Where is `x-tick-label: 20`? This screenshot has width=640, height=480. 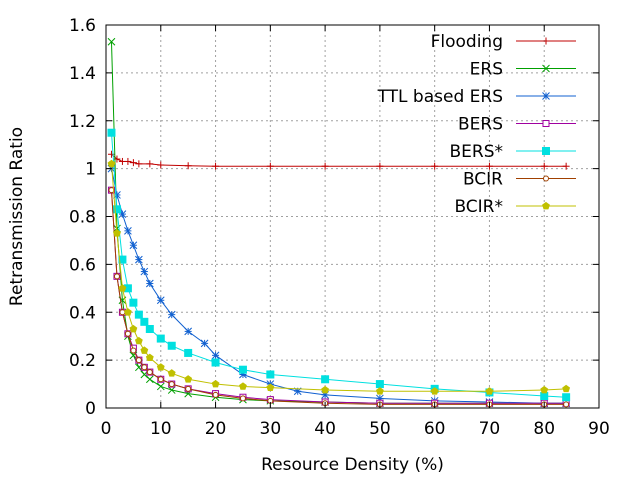 x-tick-label: 20 is located at coordinates (216, 429).